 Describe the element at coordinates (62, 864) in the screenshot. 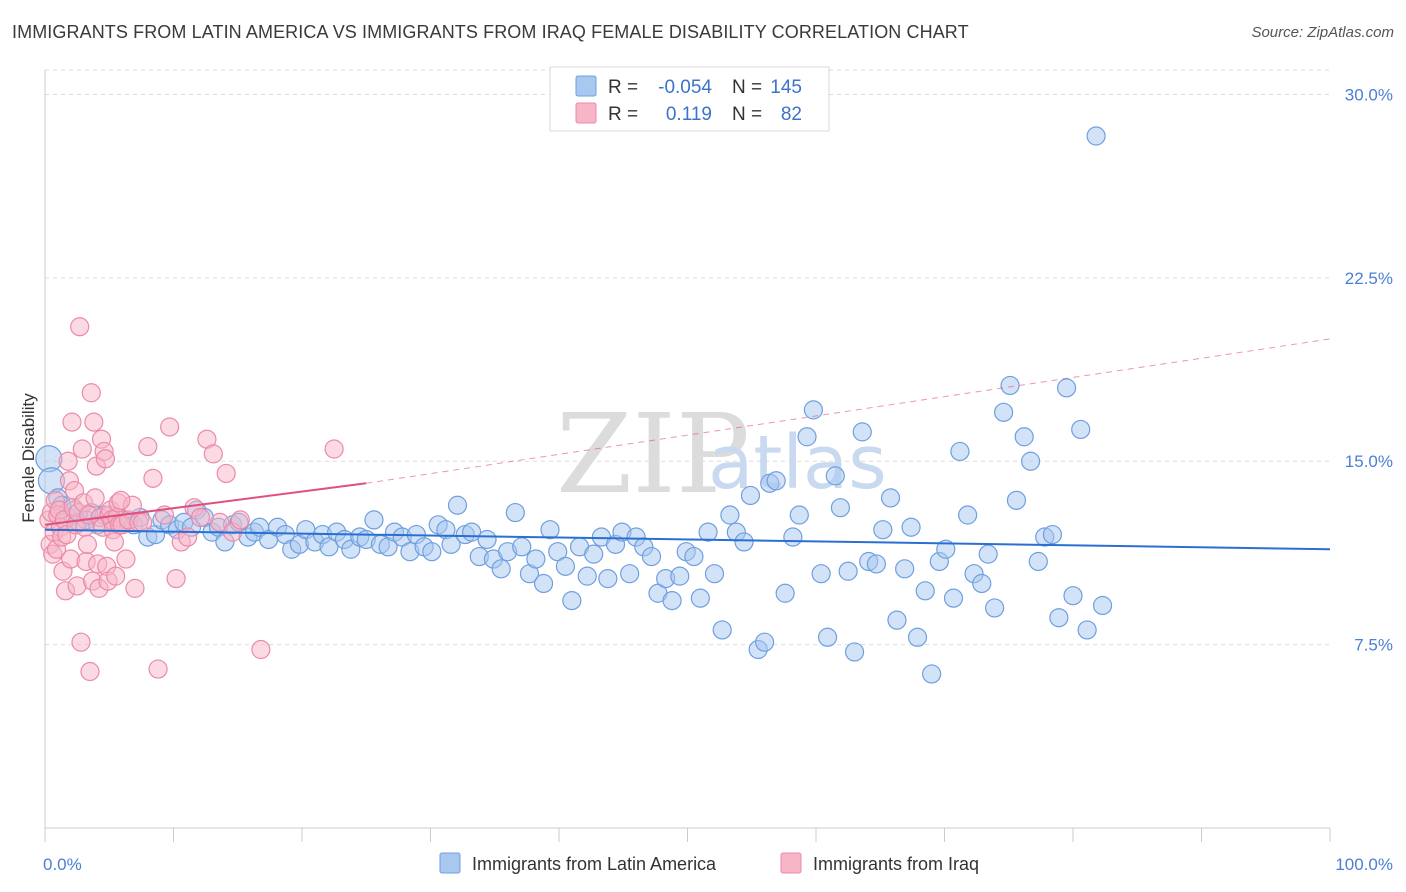

I see `x-tick-label-min: 0.0%` at that location.